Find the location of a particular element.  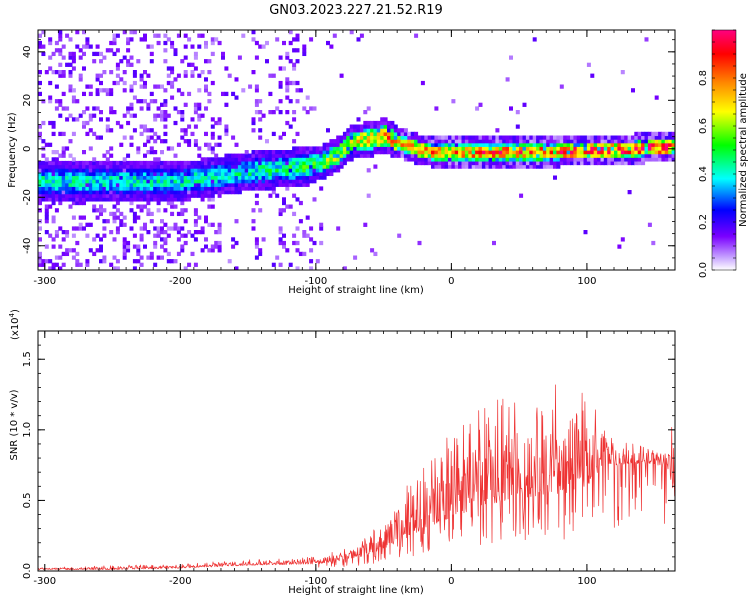

colorbar-tick-label: 0.4 is located at coordinates (703, 174).